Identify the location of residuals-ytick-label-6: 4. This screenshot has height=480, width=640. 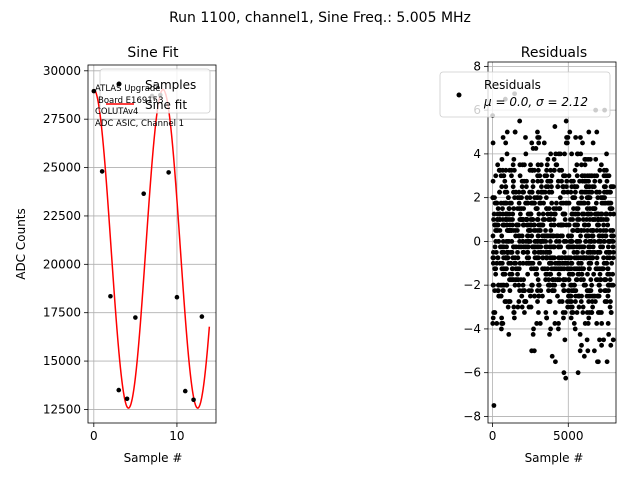
(477, 154).